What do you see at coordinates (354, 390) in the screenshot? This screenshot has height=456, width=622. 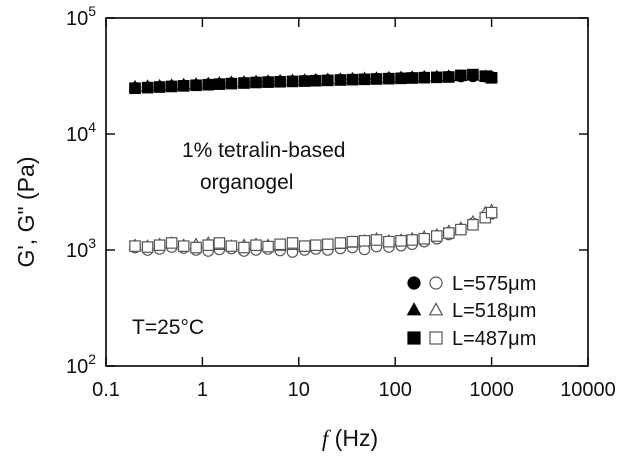 I see `x-tick-labels: 0.1 1 10 100 1000 10000` at bounding box center [354, 390].